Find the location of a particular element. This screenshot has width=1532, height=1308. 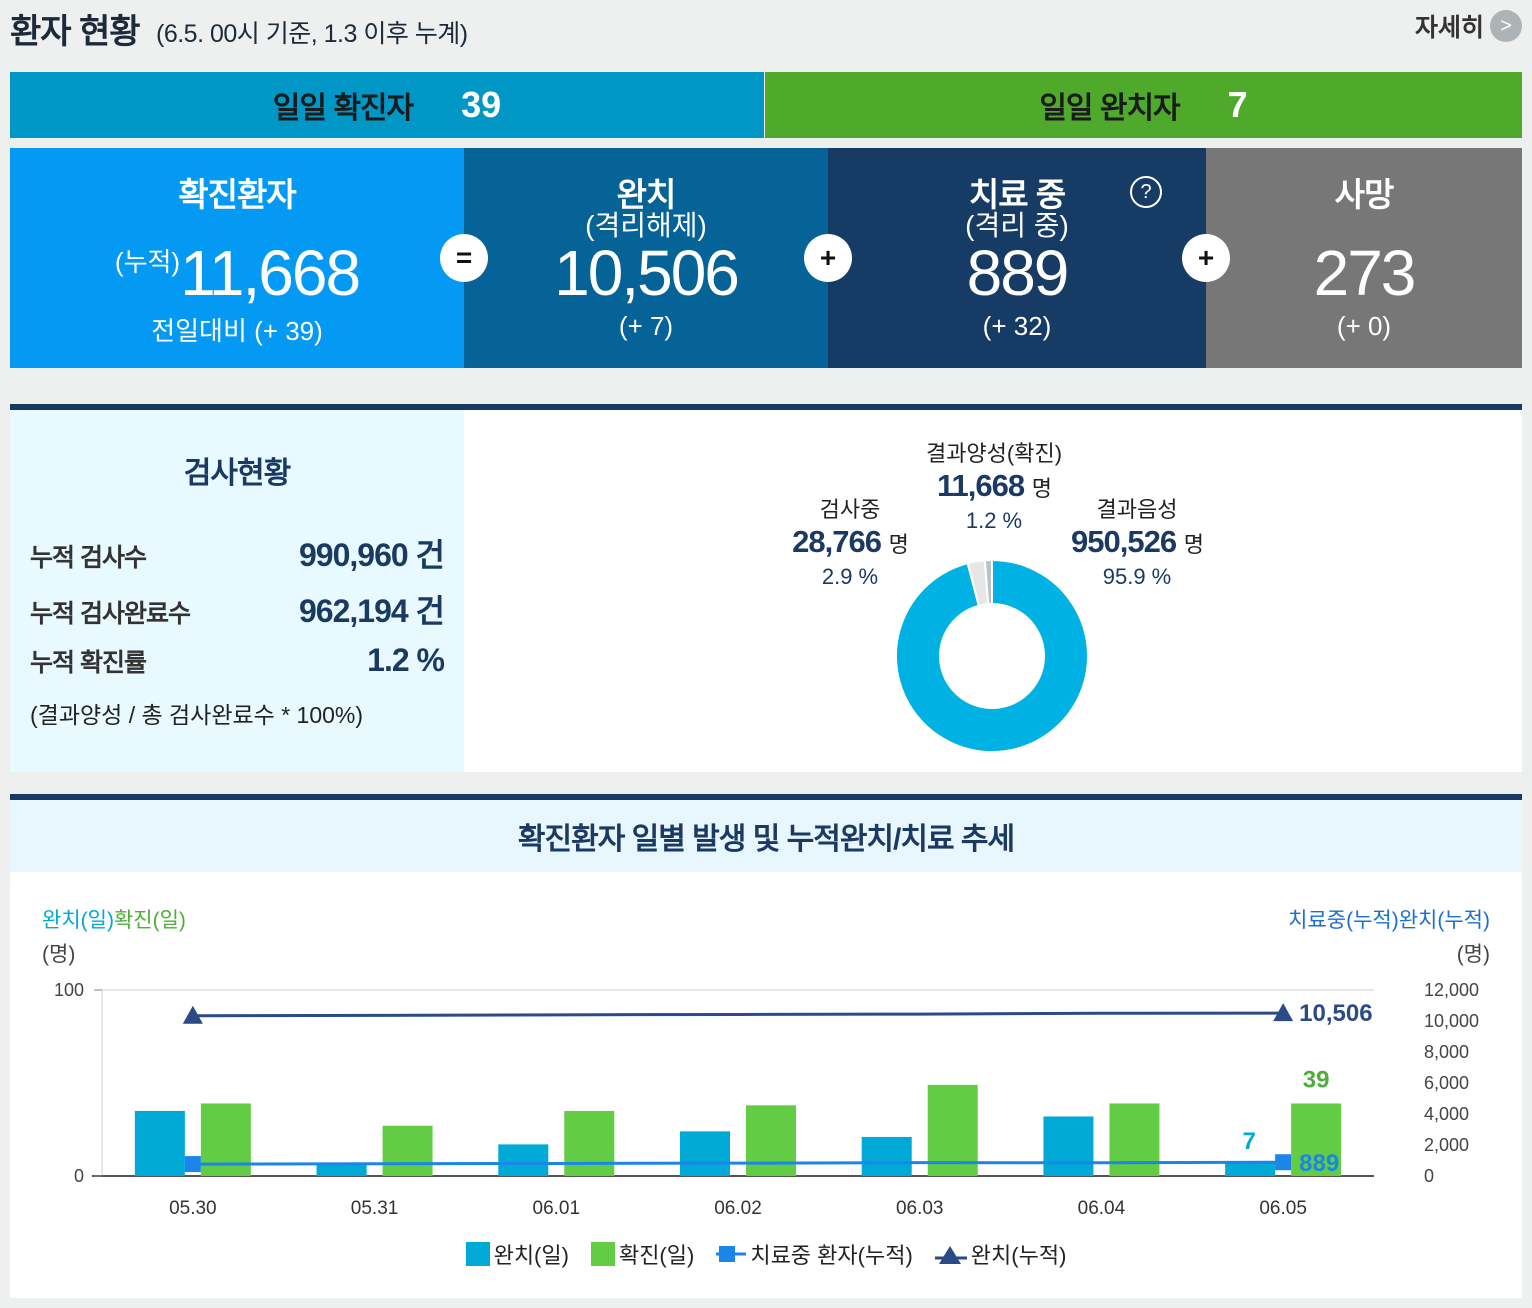

pie-label-positive-value: 11,668 is located at coordinates (981, 485).